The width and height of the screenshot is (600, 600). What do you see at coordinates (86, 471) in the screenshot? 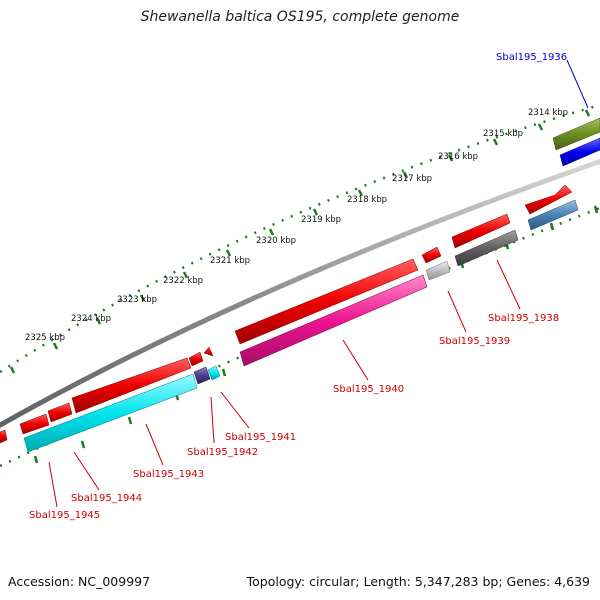
I see `leader-1944` at bounding box center [86, 471].